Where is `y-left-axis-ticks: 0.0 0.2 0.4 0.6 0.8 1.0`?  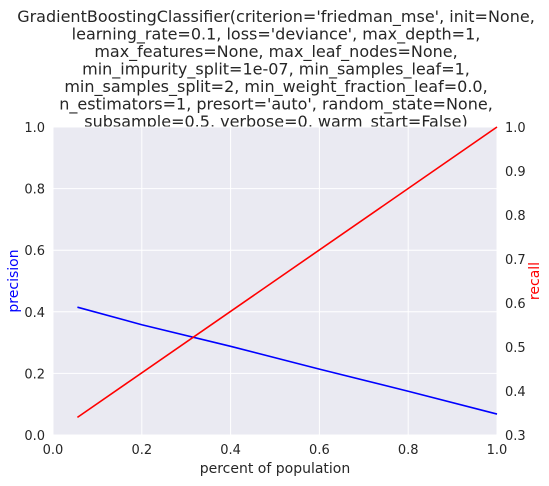 y-left-axis-ticks: 0.0 0.2 0.4 0.6 0.8 1.0 is located at coordinates (34, 282).